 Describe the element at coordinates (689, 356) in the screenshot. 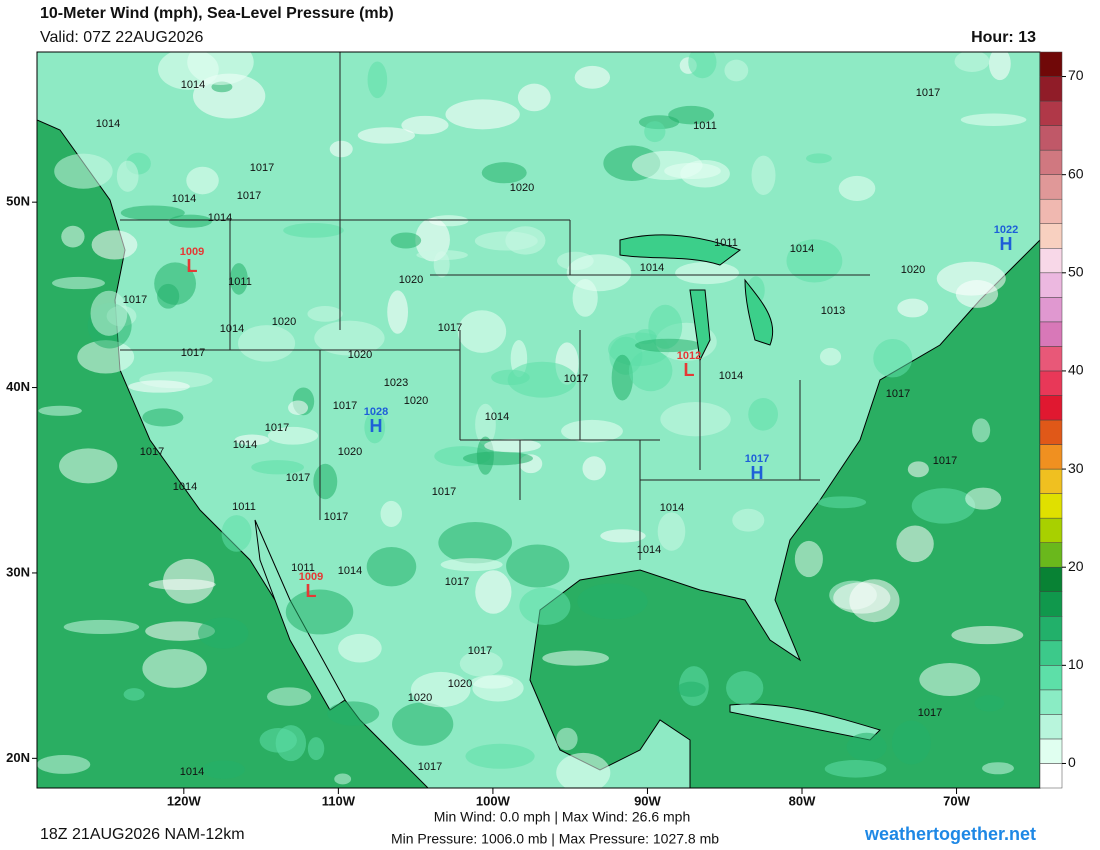

I see `center-value: 1012` at that location.